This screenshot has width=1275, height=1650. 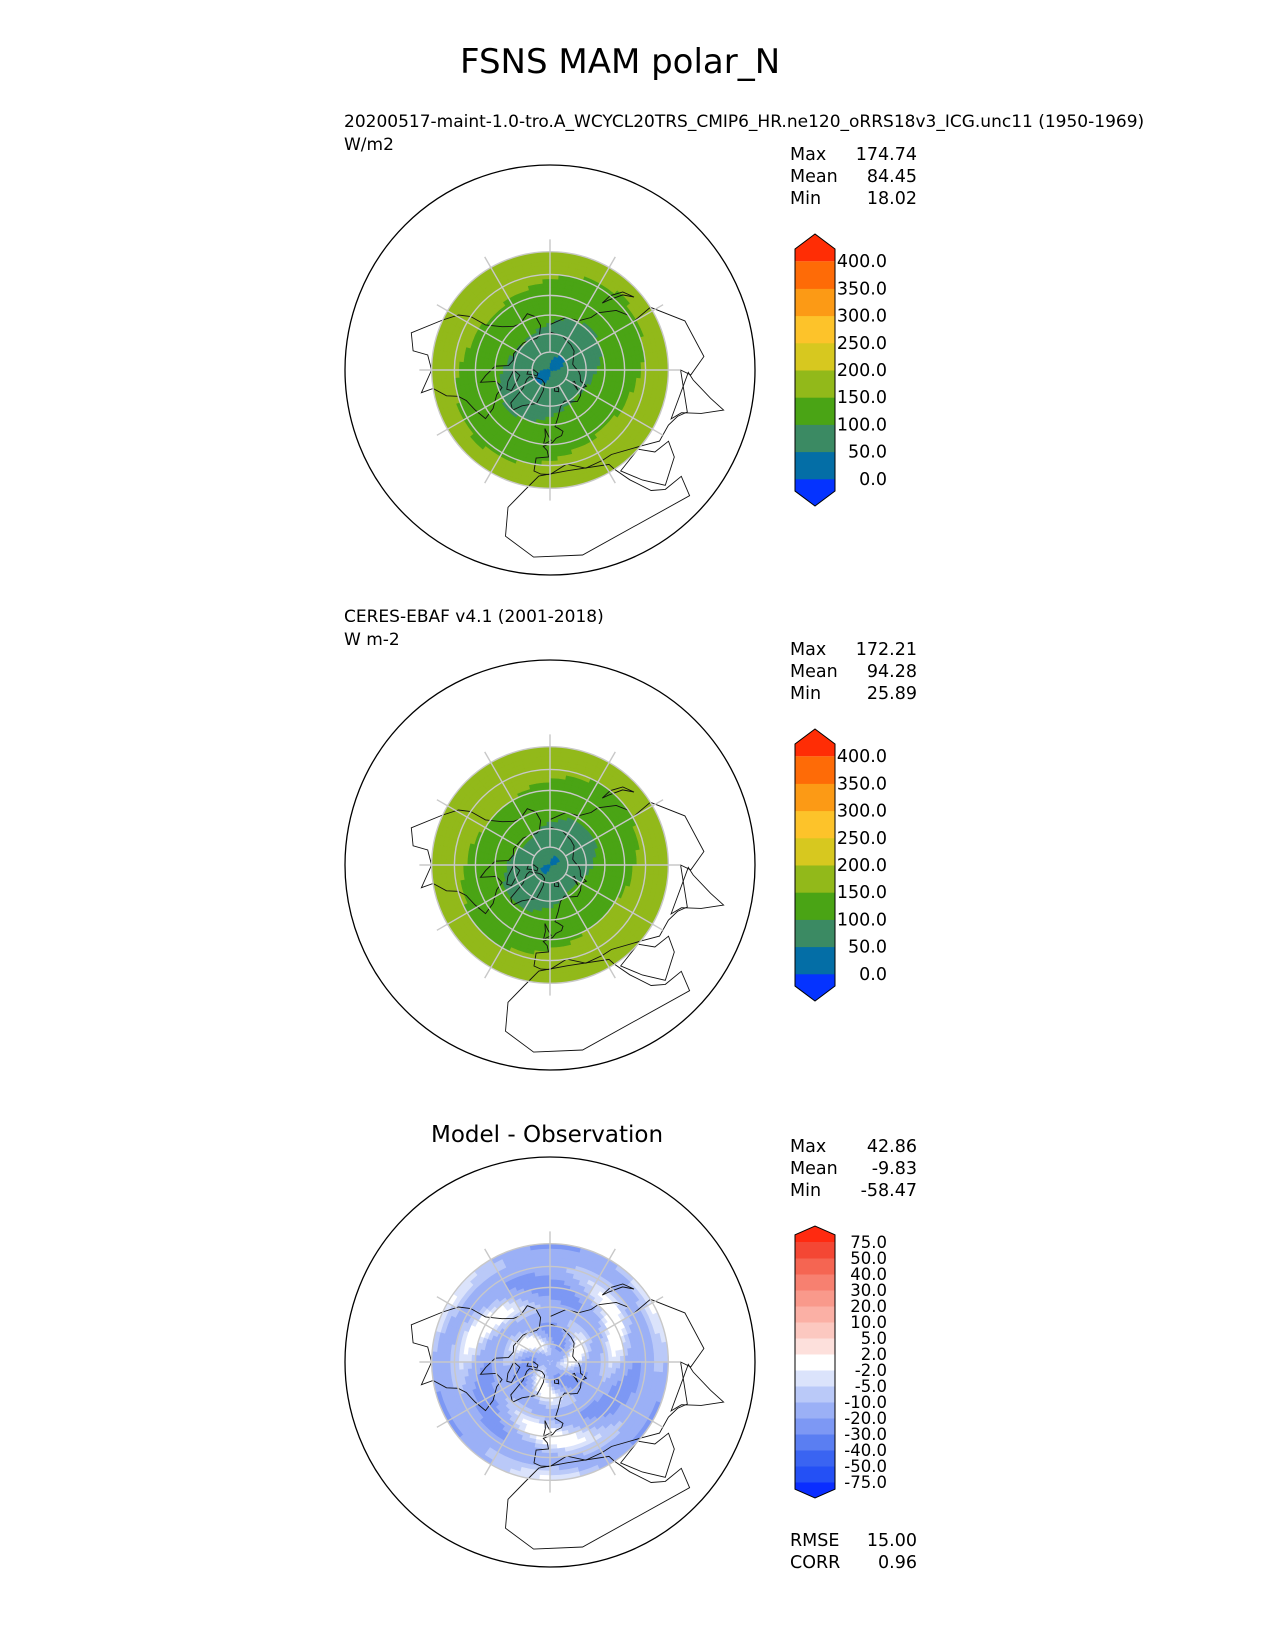 I want to click on colorbar1-tick-label: 250.0, so click(x=862, y=839).